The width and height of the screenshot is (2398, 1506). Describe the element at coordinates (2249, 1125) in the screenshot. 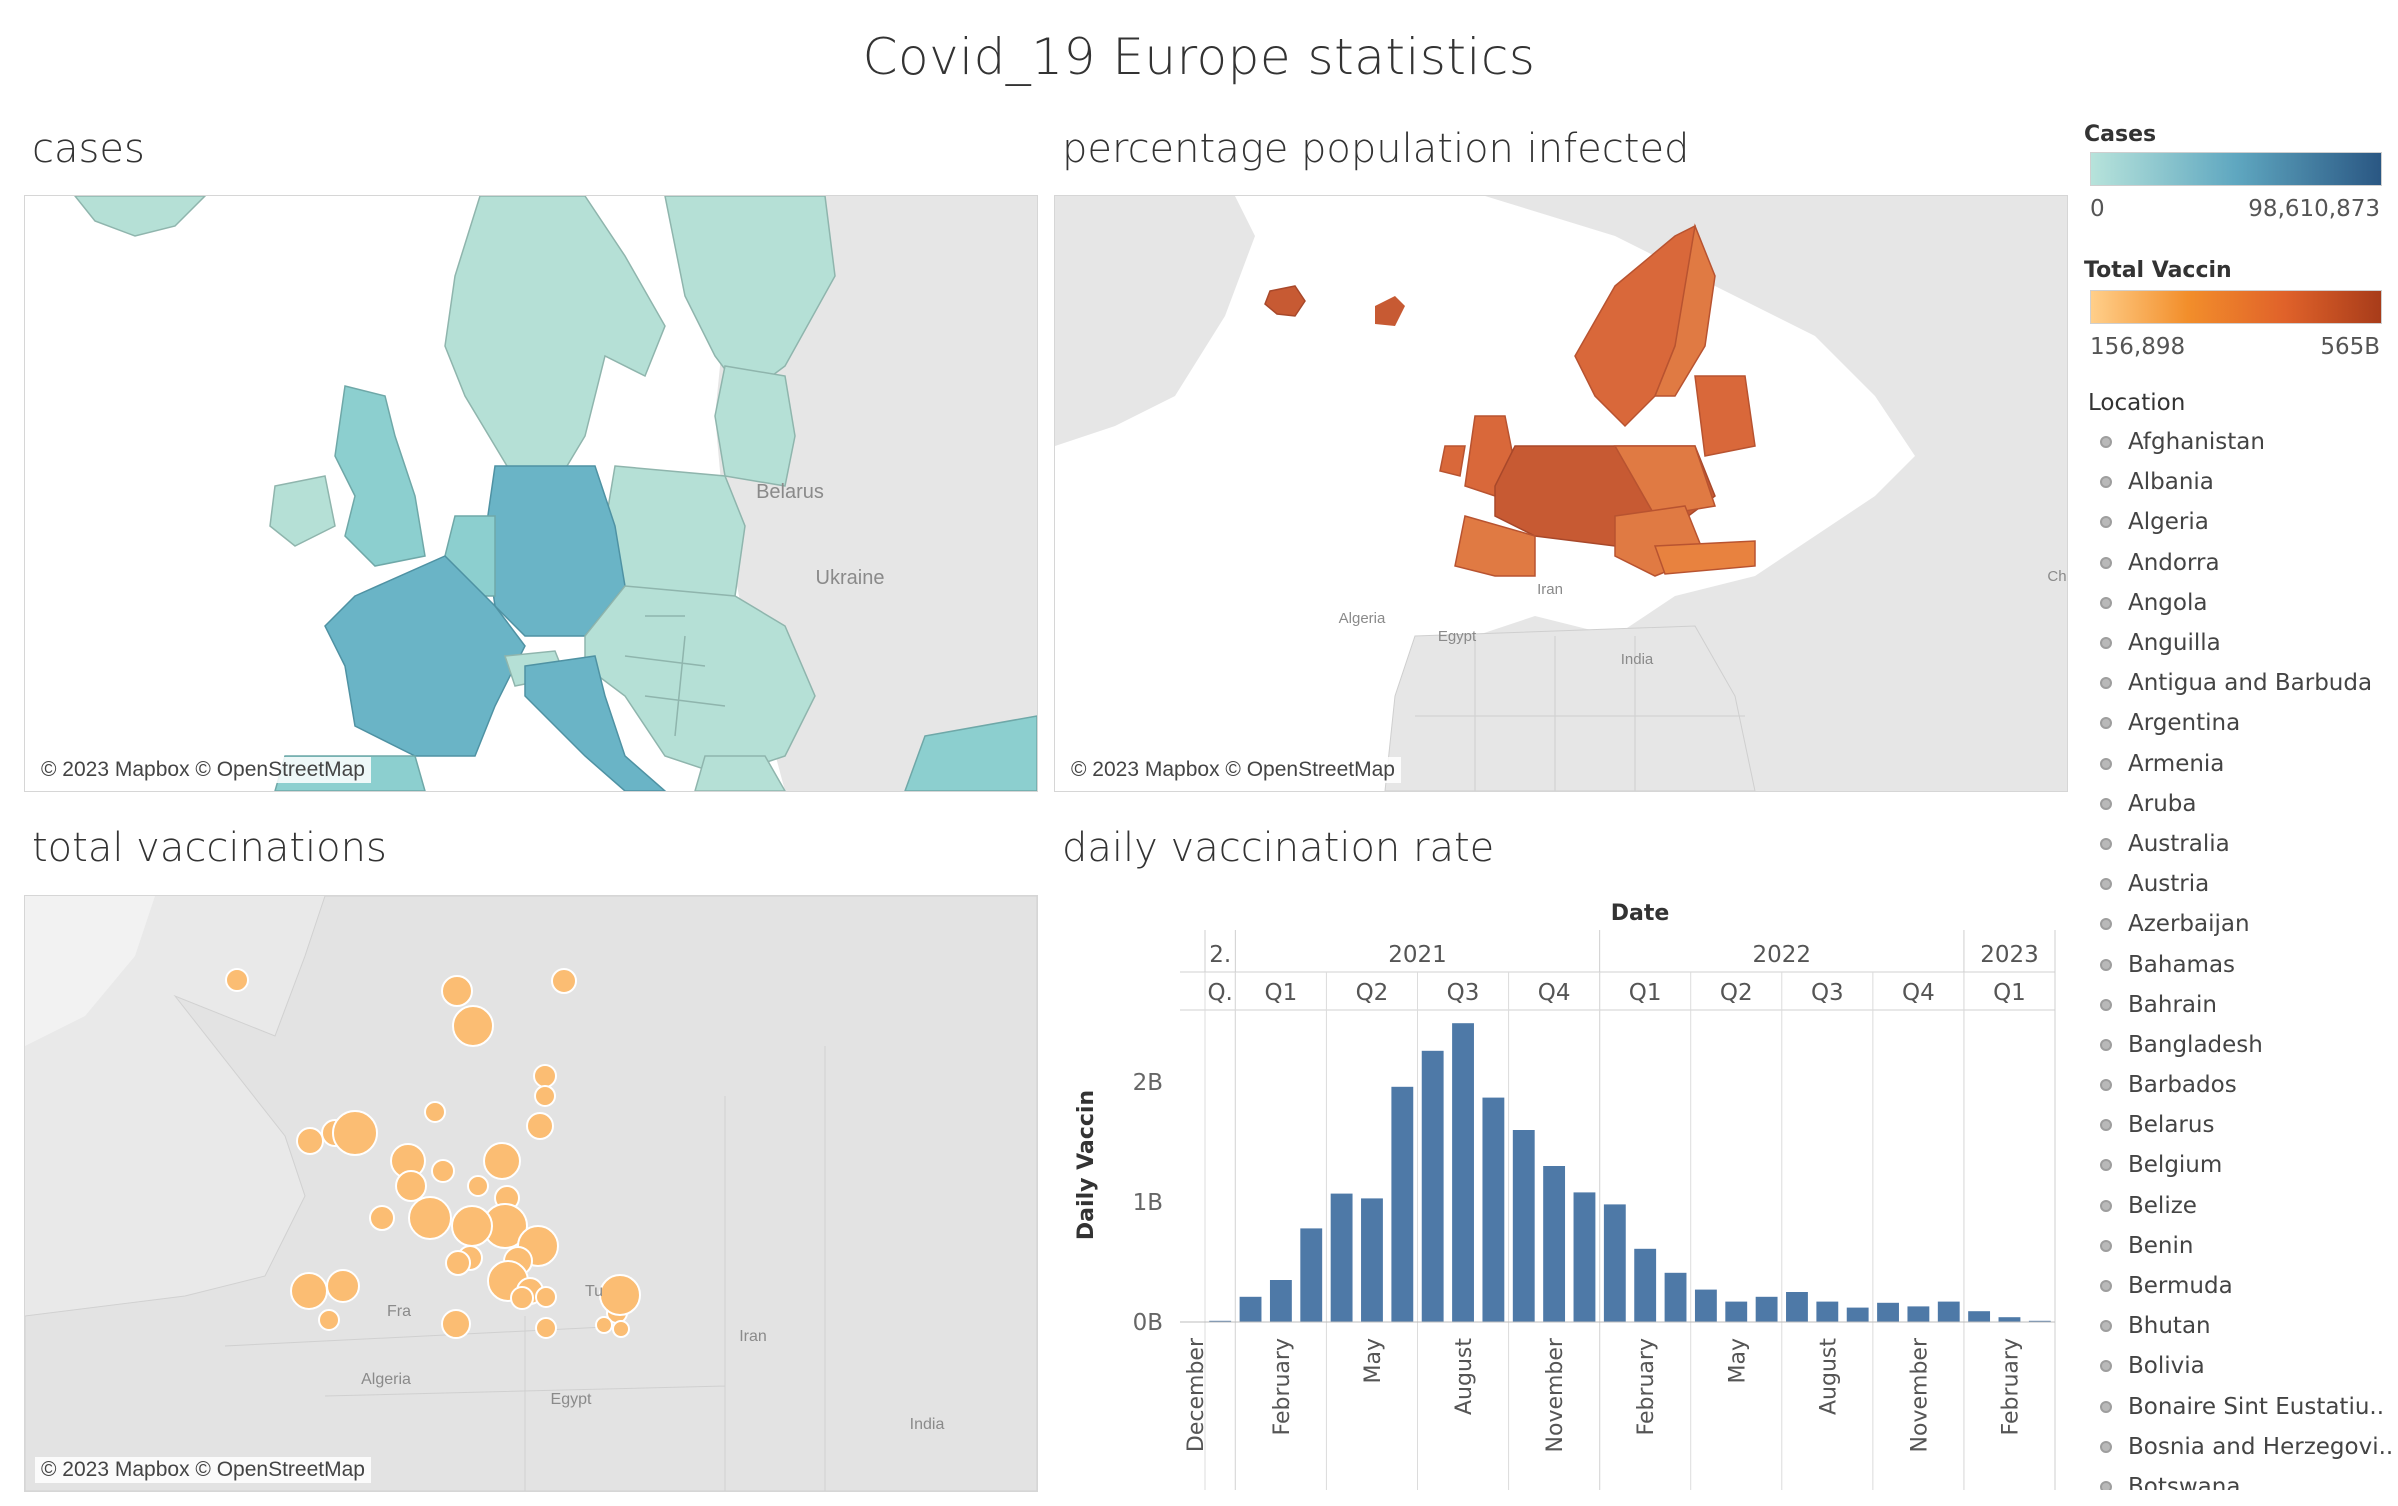

I see `location-legend-item: Belarus` at that location.